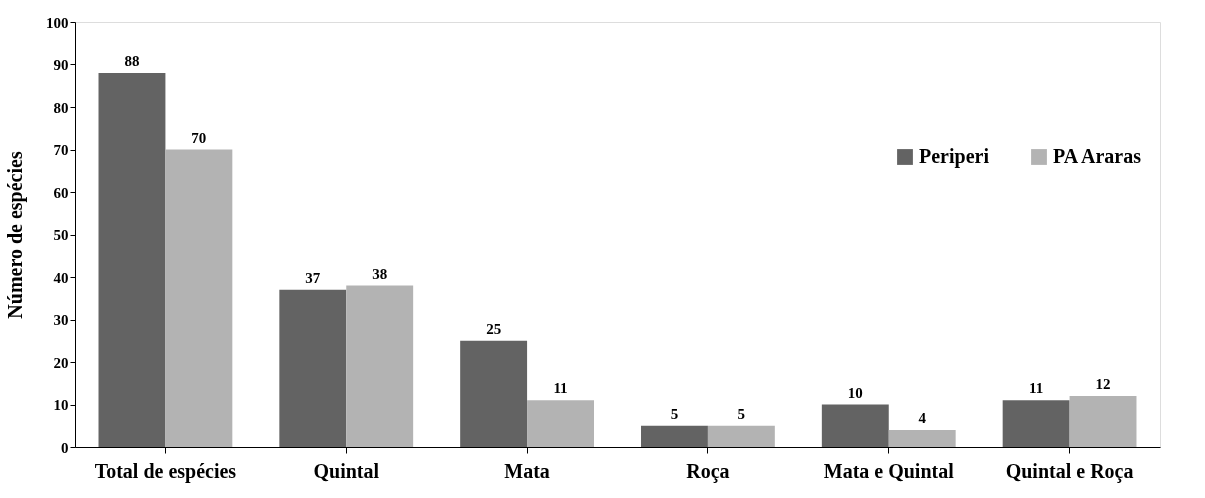  I want to click on data-label: 10, so click(855, 392).